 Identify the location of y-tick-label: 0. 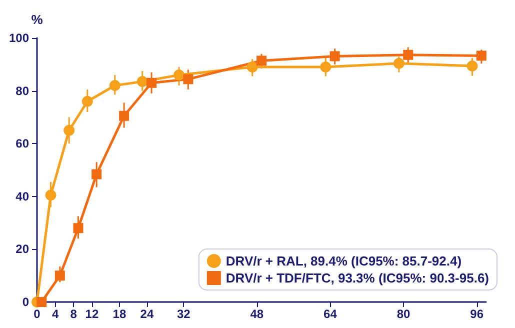
(26, 302).